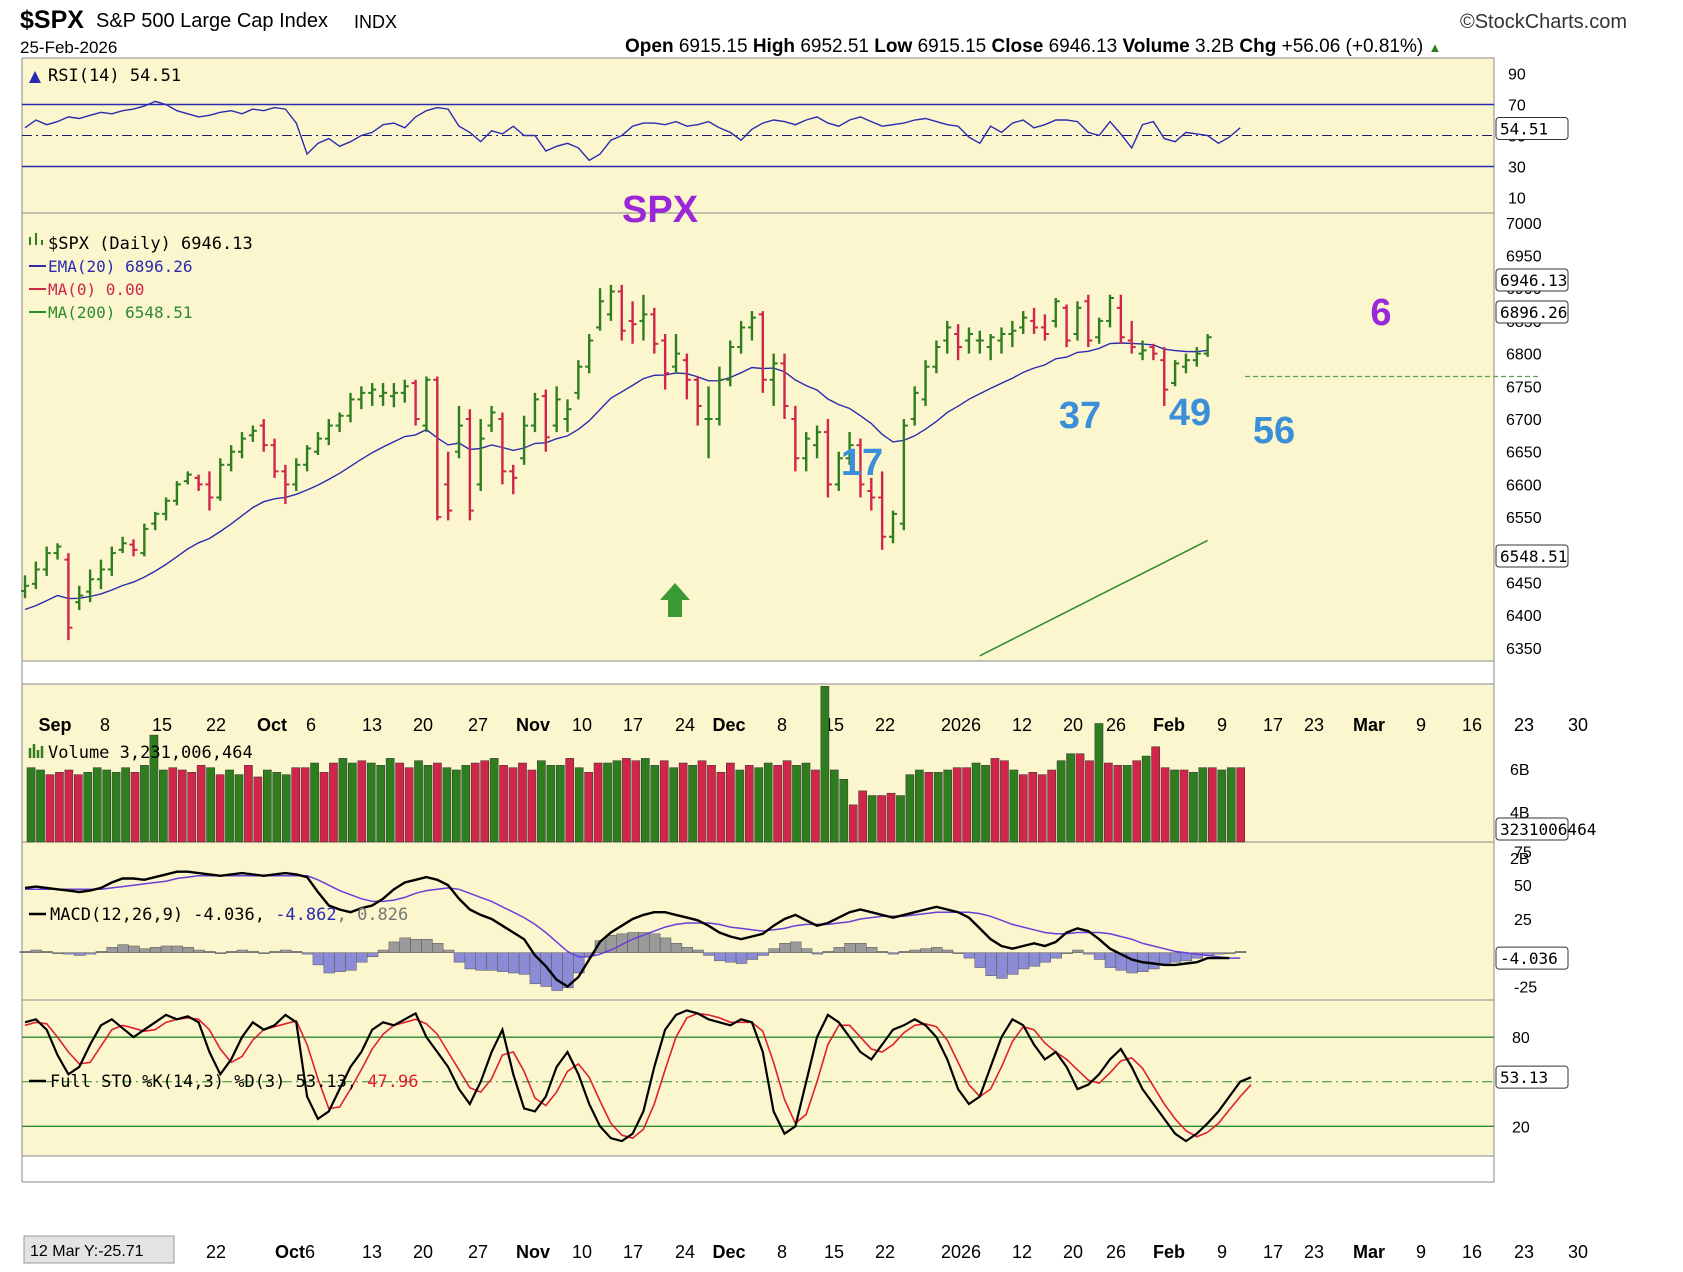  I want to click on x-tick-label: 20, so click(1073, 725).